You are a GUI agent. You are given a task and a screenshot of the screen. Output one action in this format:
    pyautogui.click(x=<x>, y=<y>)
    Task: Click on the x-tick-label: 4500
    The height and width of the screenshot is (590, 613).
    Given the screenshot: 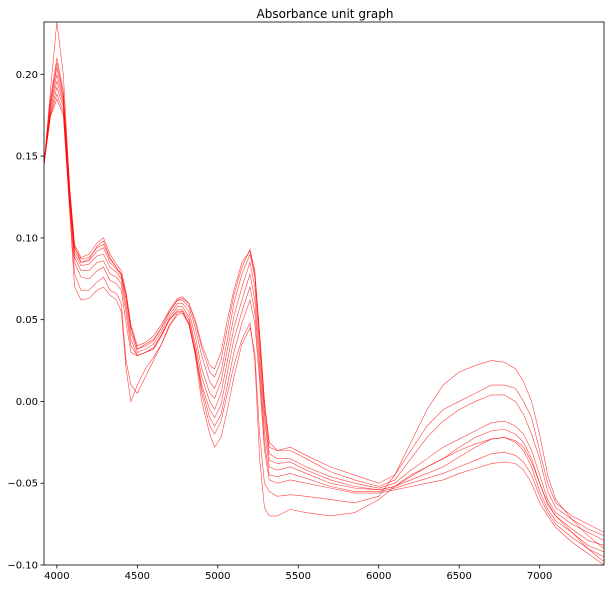 What is the action you would take?
    pyautogui.click(x=137, y=576)
    